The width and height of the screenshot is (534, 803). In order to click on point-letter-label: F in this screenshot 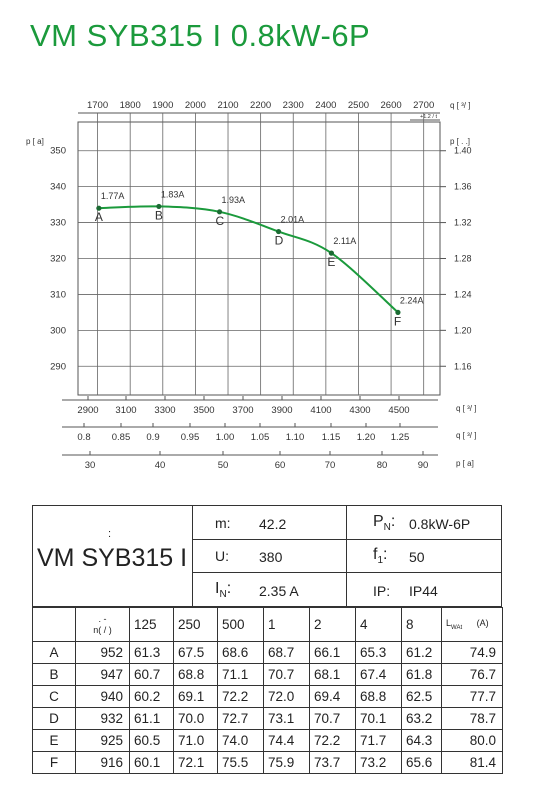, I will do `click(397, 321)`.